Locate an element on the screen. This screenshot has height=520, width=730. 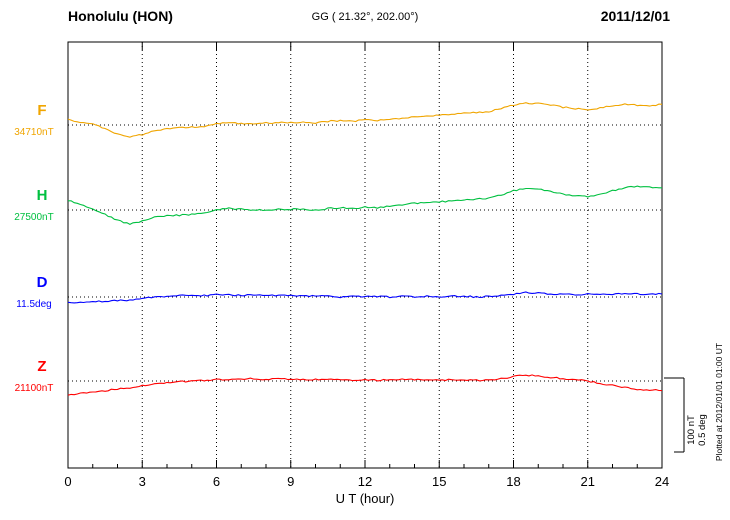
series-F is located at coordinates (365, 120).